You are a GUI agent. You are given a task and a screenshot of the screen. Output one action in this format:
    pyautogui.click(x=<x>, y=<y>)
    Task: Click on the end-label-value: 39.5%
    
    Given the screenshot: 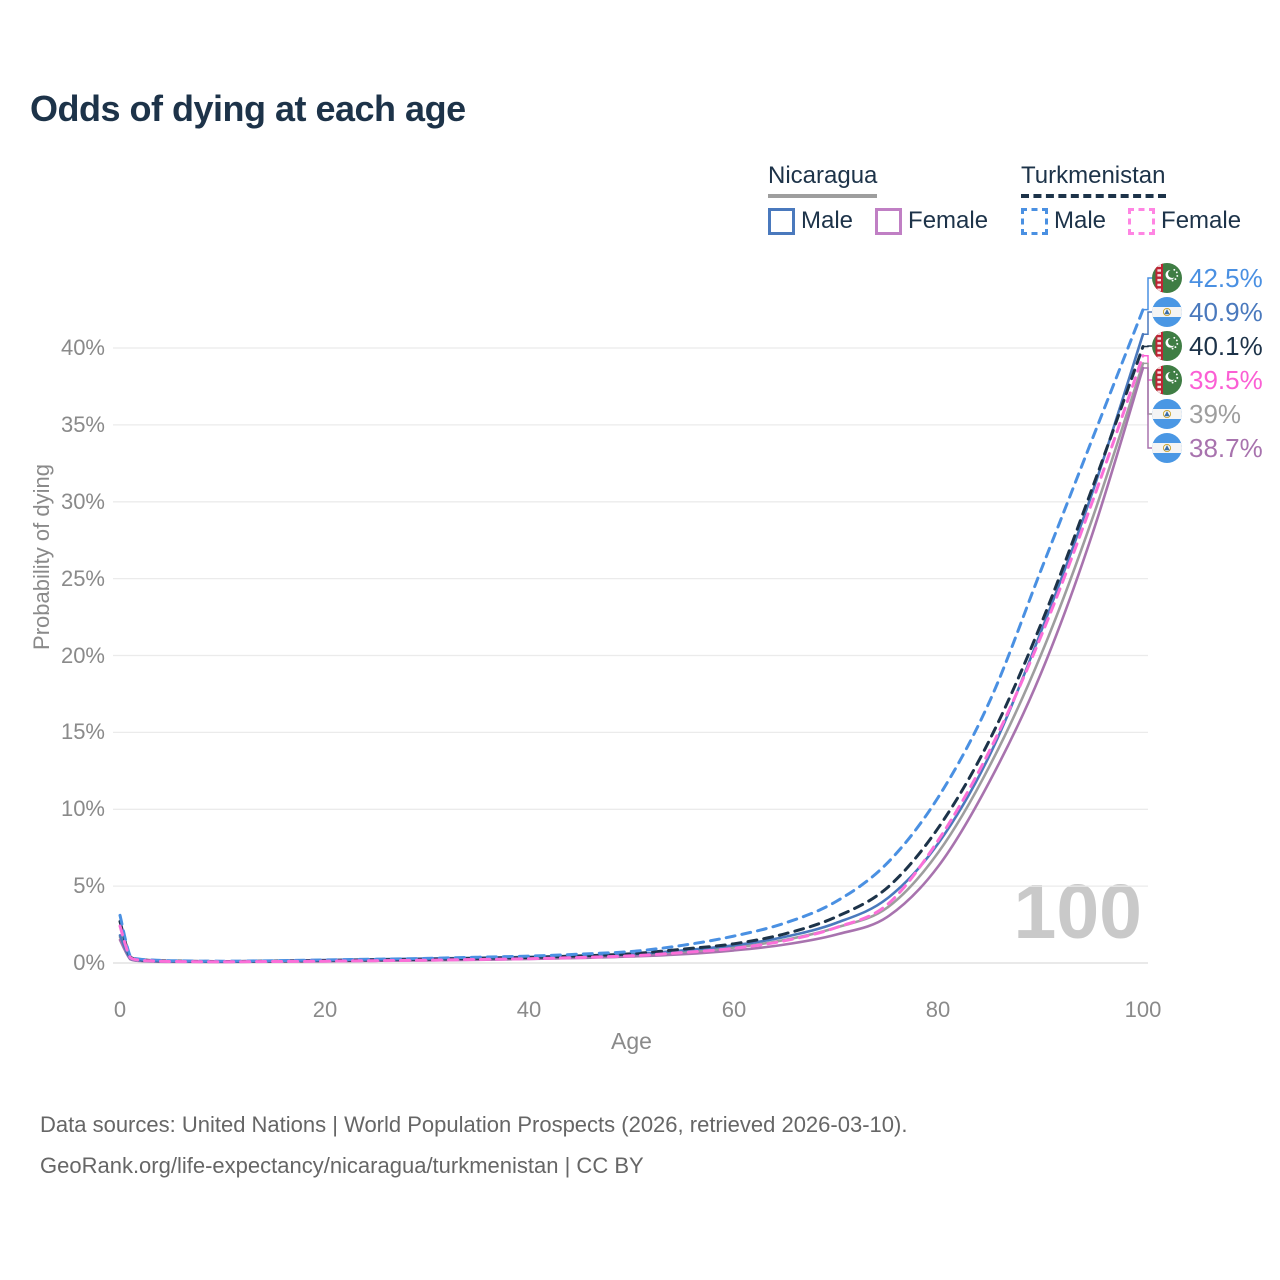 What is the action you would take?
    pyautogui.click(x=1226, y=380)
    